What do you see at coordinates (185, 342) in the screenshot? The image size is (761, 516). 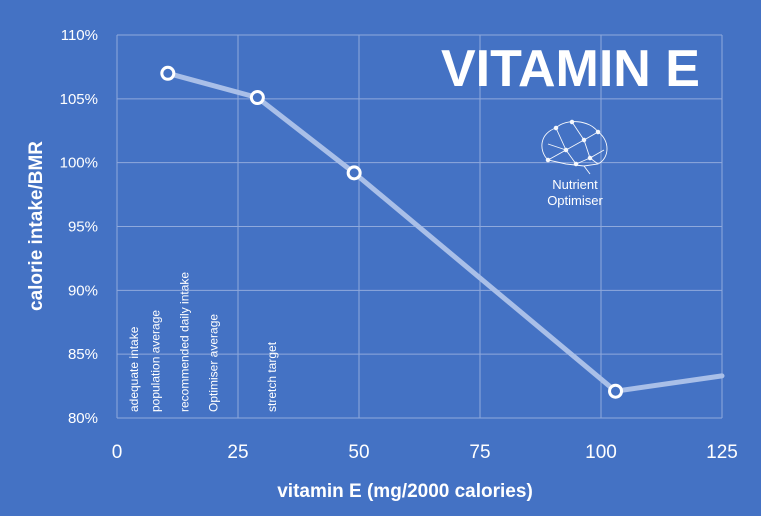 I see `reference-label-2: recommended daily intake` at bounding box center [185, 342].